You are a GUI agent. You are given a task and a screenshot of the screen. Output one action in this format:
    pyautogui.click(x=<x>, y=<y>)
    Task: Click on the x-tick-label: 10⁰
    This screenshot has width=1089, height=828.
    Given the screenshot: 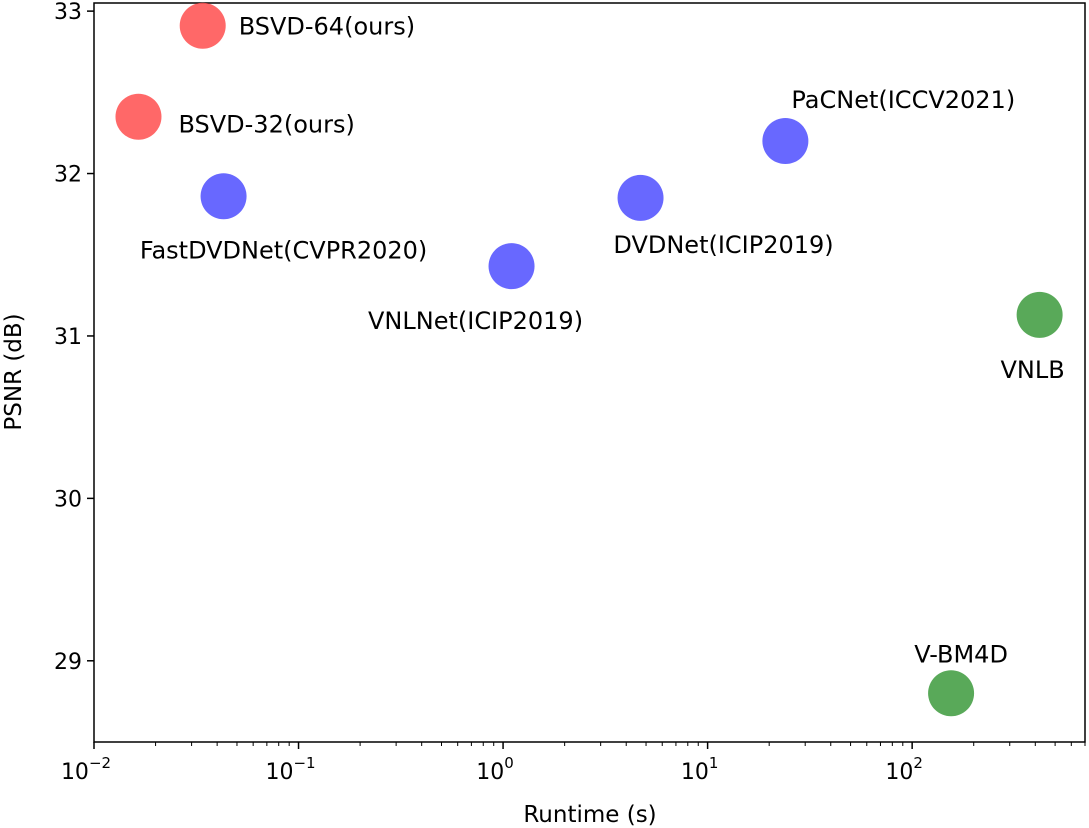 What is the action you would take?
    pyautogui.click(x=495, y=769)
    